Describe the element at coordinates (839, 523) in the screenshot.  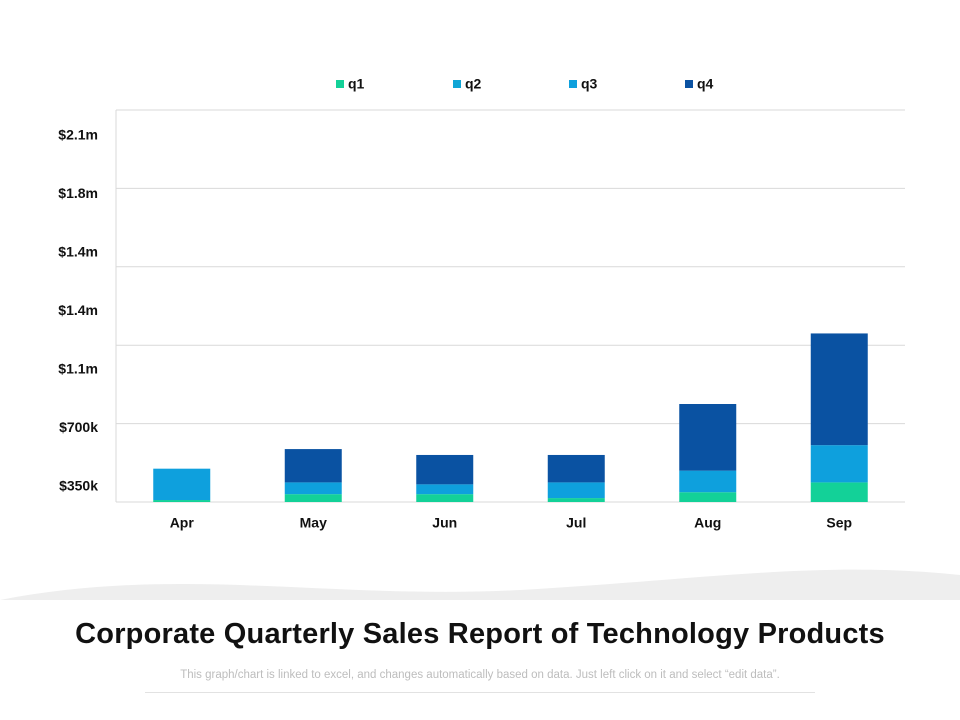
I see `x-tick-label: Sep` at that location.